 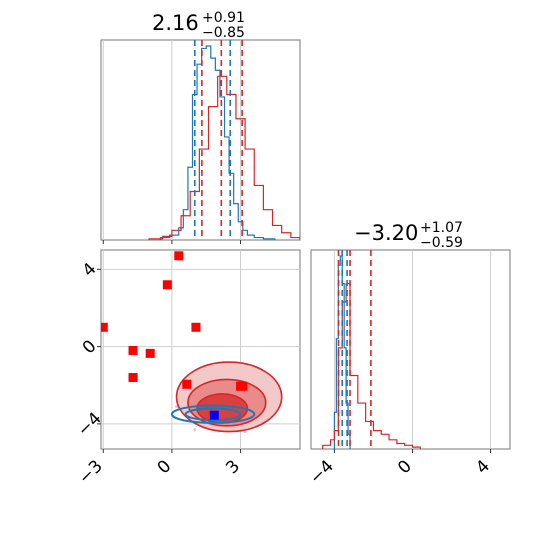 I want to click on x-tick-label: −3, so click(x=91, y=472).